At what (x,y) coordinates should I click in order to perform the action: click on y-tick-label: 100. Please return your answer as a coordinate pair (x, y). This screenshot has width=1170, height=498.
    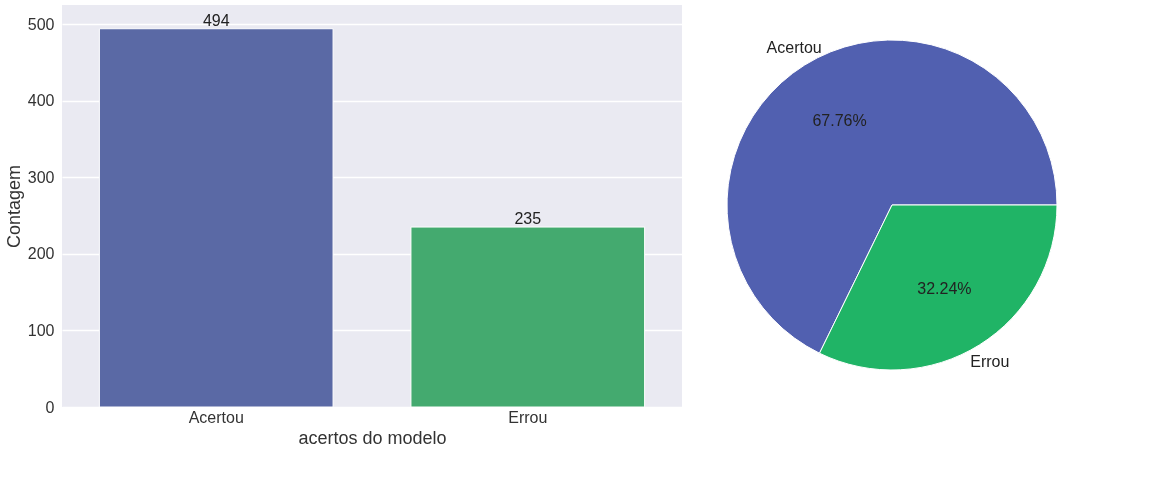
    Looking at the image, I should click on (41, 330).